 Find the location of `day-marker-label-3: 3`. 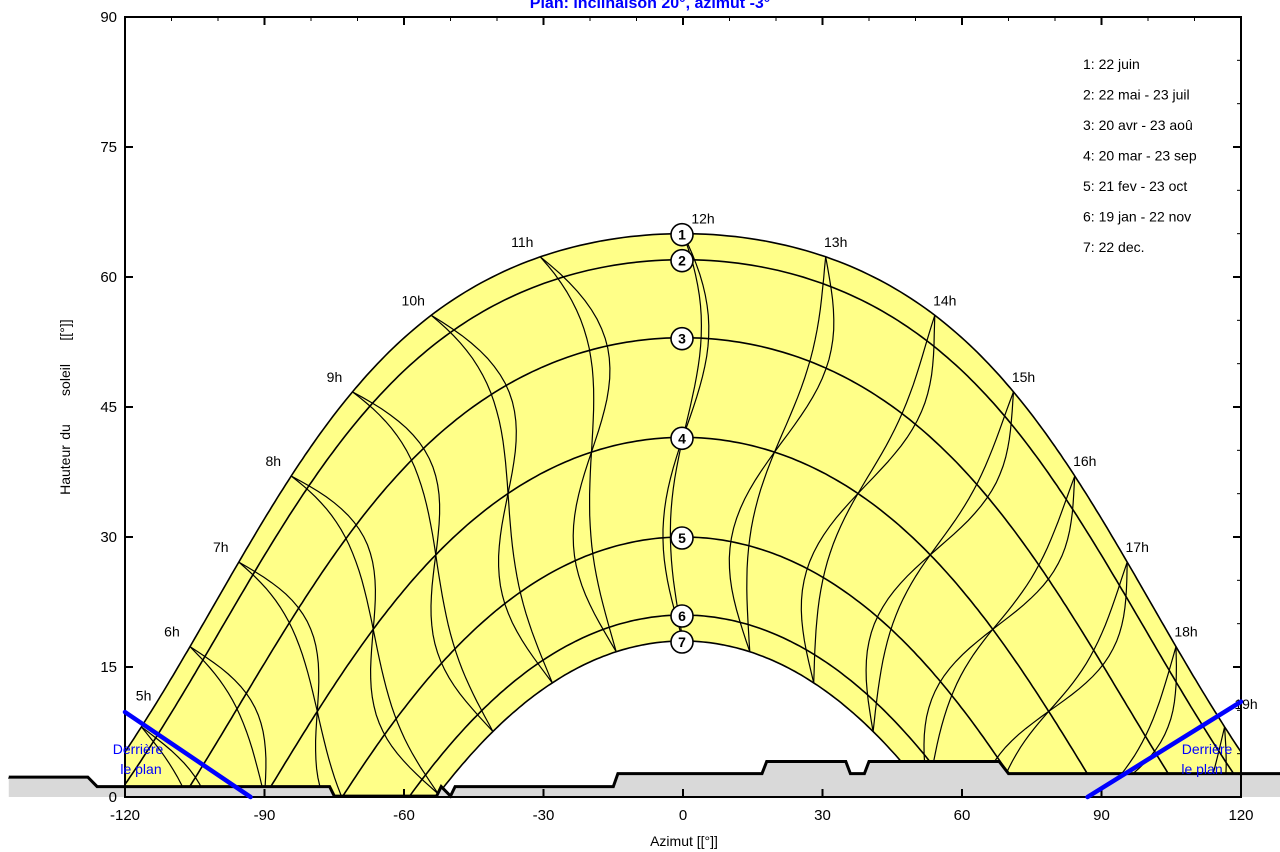

day-marker-label-3: 3 is located at coordinates (682, 339).